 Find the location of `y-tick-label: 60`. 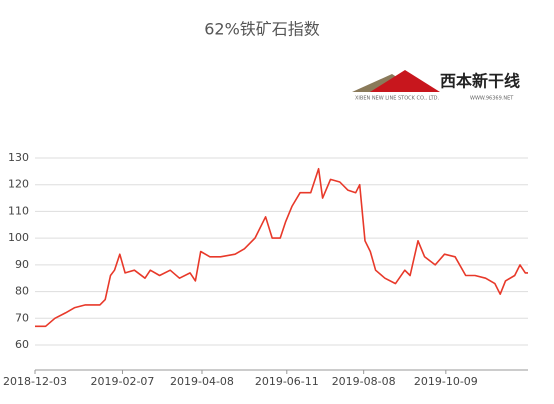

y-tick-label: 60 is located at coordinates (22, 344).